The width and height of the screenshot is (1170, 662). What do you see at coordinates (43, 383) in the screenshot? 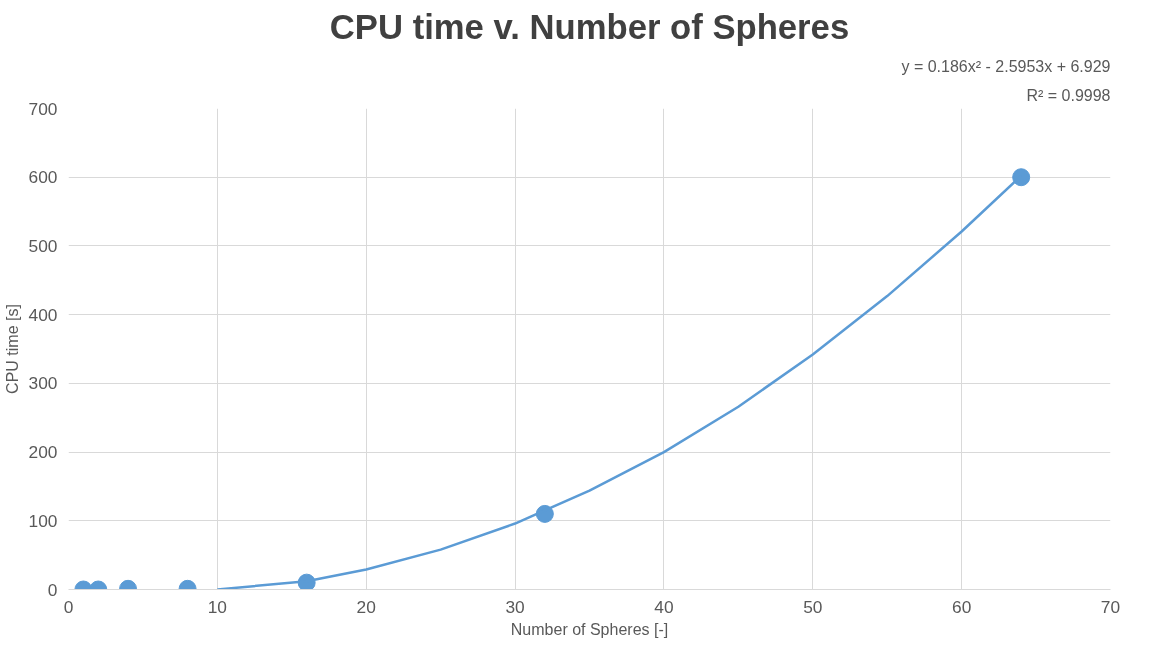
I see `y-tick-label: 300` at bounding box center [43, 383].